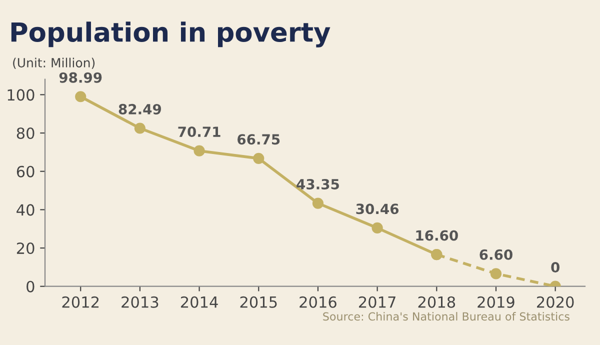 The image size is (600, 345). What do you see at coordinates (30, 286) in the screenshot?
I see `y-tick-label: 0` at bounding box center [30, 286].